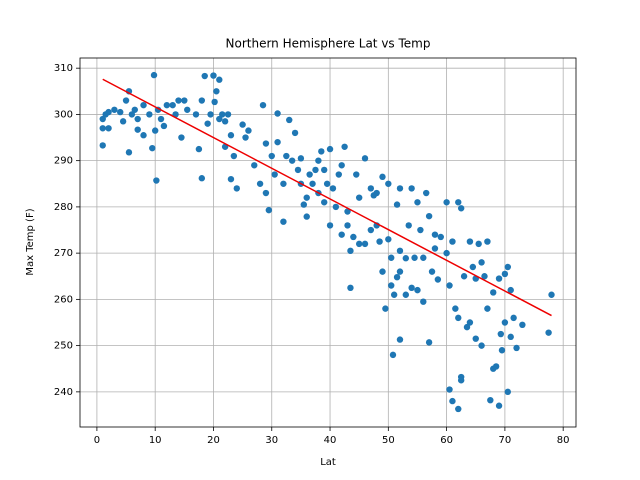  What do you see at coordinates (505, 440) in the screenshot?
I see `x-tick-label: 70` at bounding box center [505, 440].